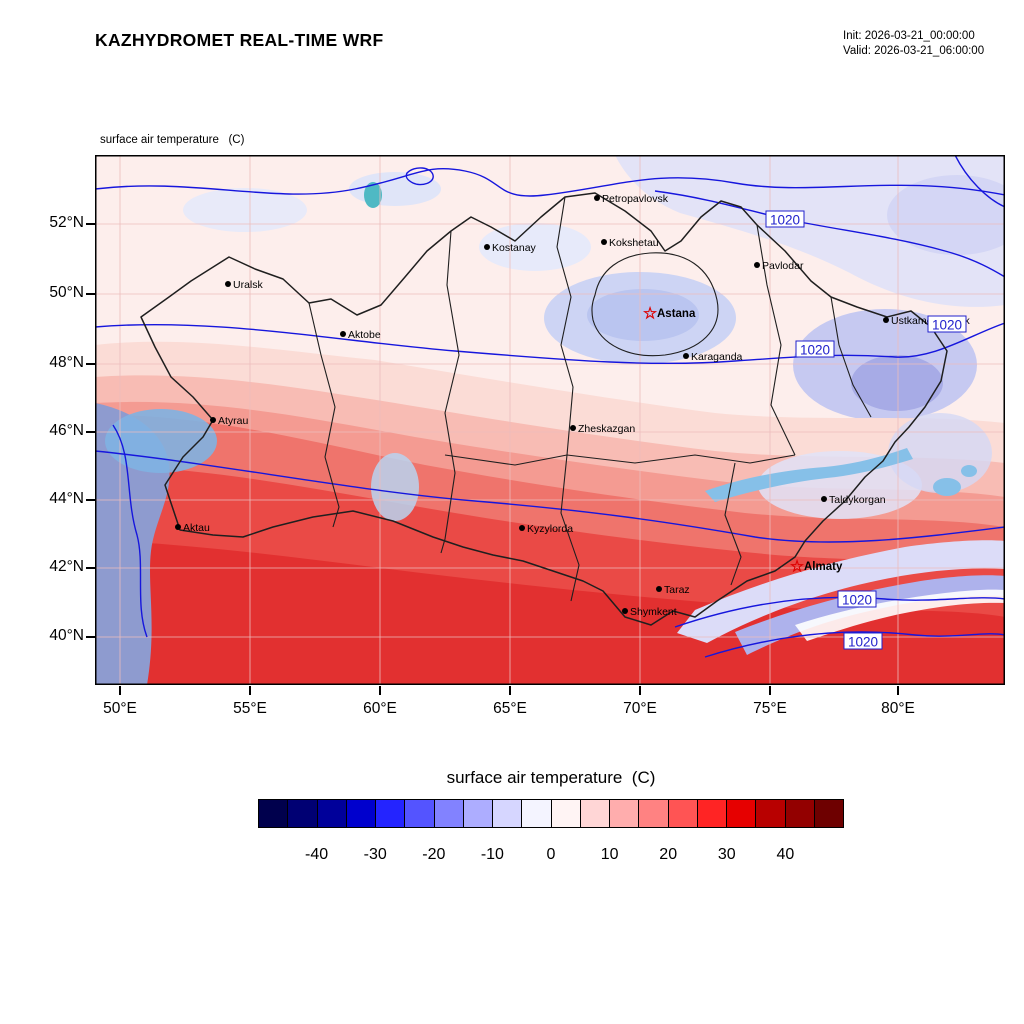 The height and width of the screenshot is (1024, 1024). What do you see at coordinates (317, 854) in the screenshot?
I see `colorbar-tick-label: -40` at bounding box center [317, 854].